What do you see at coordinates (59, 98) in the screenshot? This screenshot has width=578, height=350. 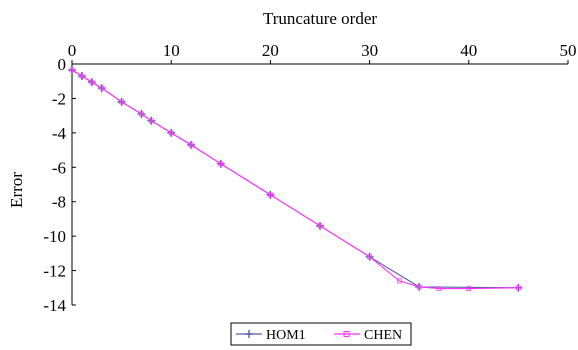 I see `y-tick-label: -2` at bounding box center [59, 98].